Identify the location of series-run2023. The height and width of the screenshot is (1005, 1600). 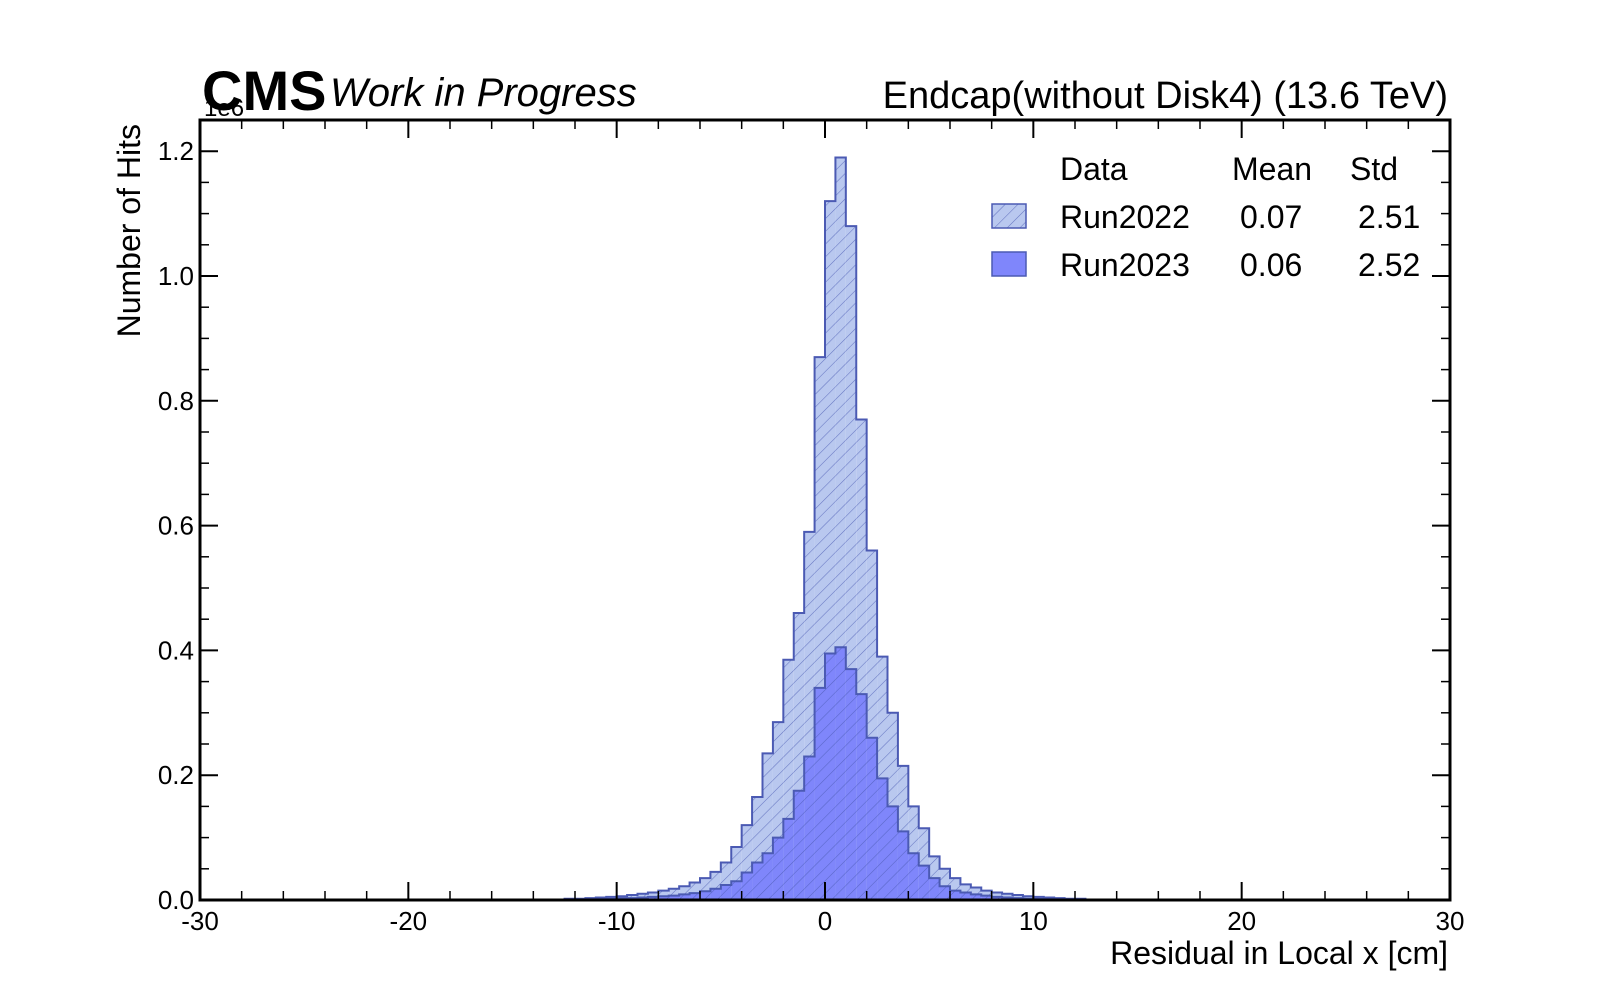
(825, 773).